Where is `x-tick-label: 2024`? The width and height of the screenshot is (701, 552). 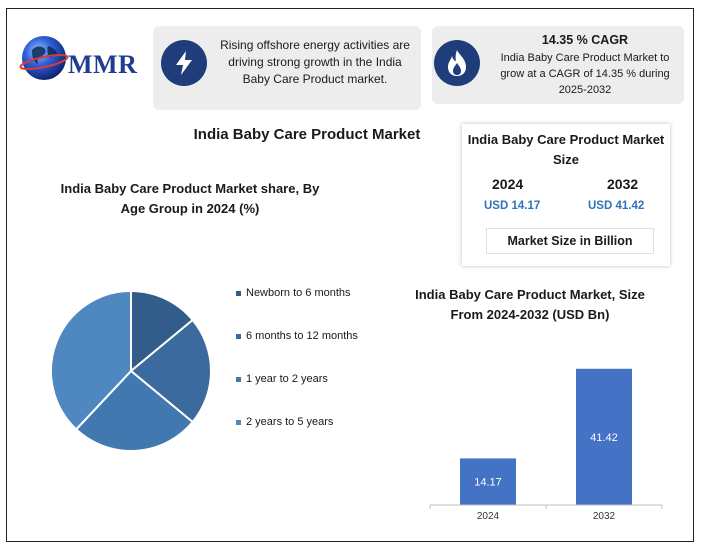
x-tick-label: 2024 is located at coordinates (488, 516).